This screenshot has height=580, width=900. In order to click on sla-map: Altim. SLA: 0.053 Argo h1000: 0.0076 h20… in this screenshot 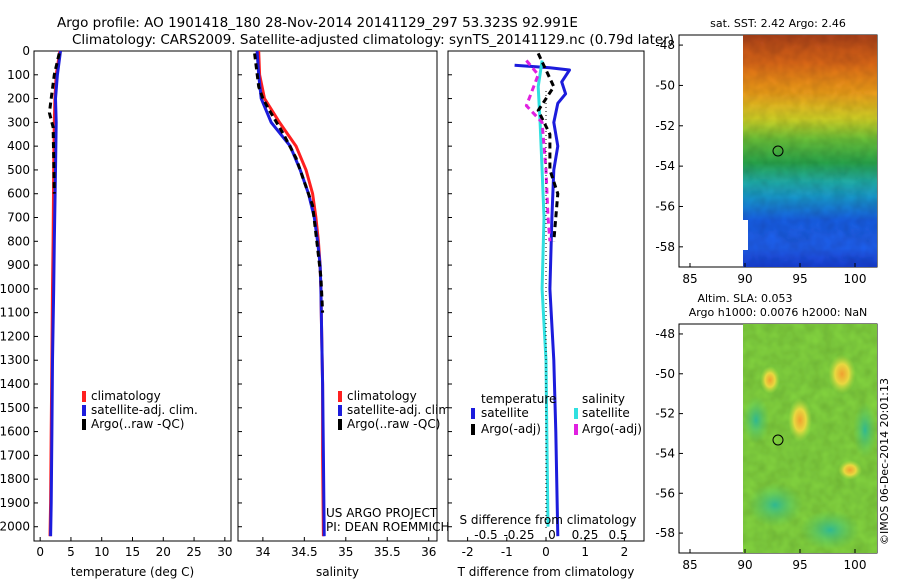, I will do `click(766, 432)`.